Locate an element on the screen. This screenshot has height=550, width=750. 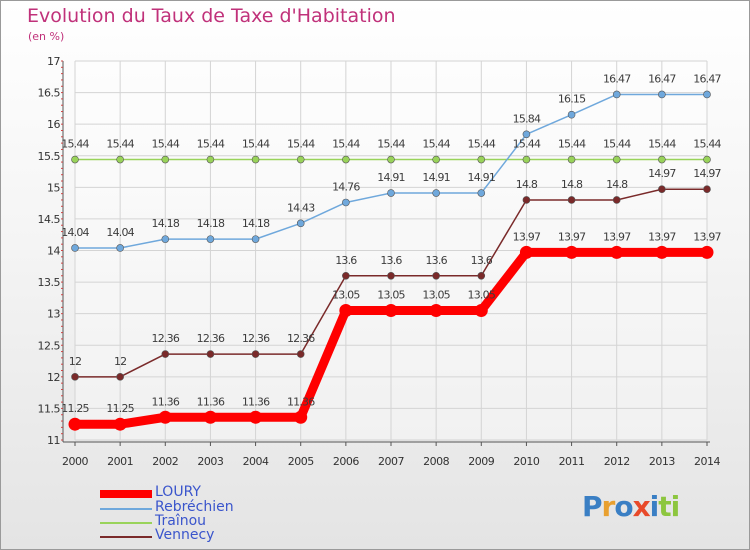
y-tick-label: 15 is located at coordinates (53, 187).